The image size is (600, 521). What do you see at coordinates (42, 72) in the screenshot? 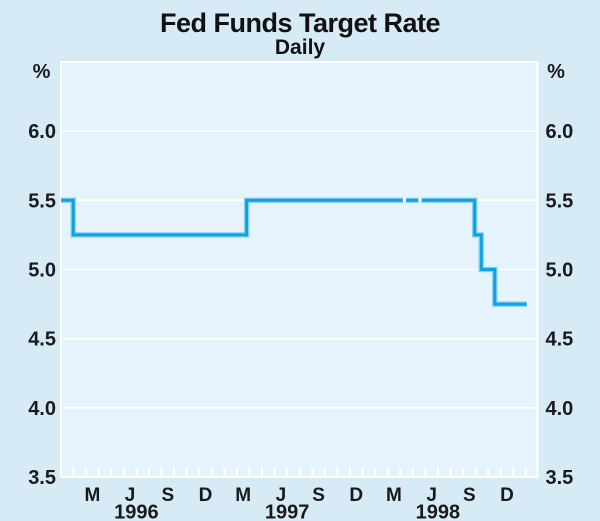
I see `unit-label-left: %` at bounding box center [42, 72].